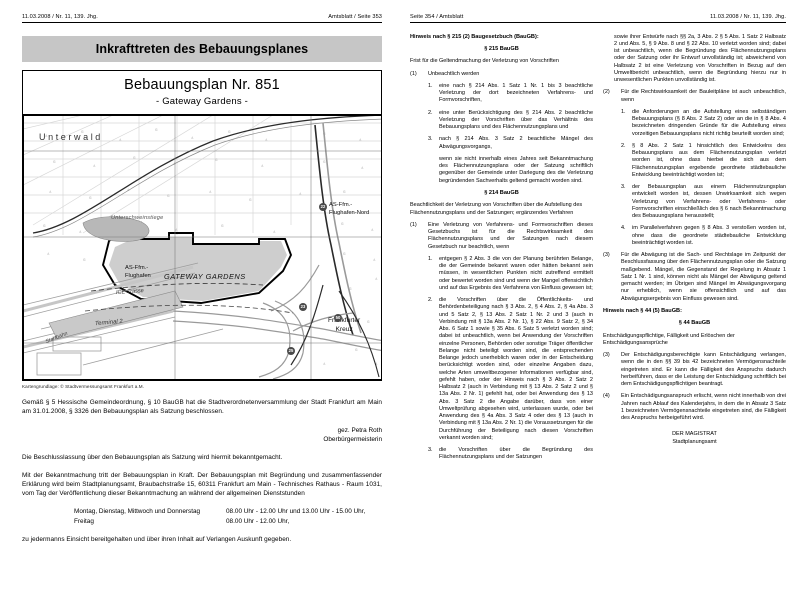 The height and width of the screenshot is (600, 800). Describe the element at coordinates (352, 439) in the screenshot. I see `signature-role: Oberbürgermeisterin` at that location.